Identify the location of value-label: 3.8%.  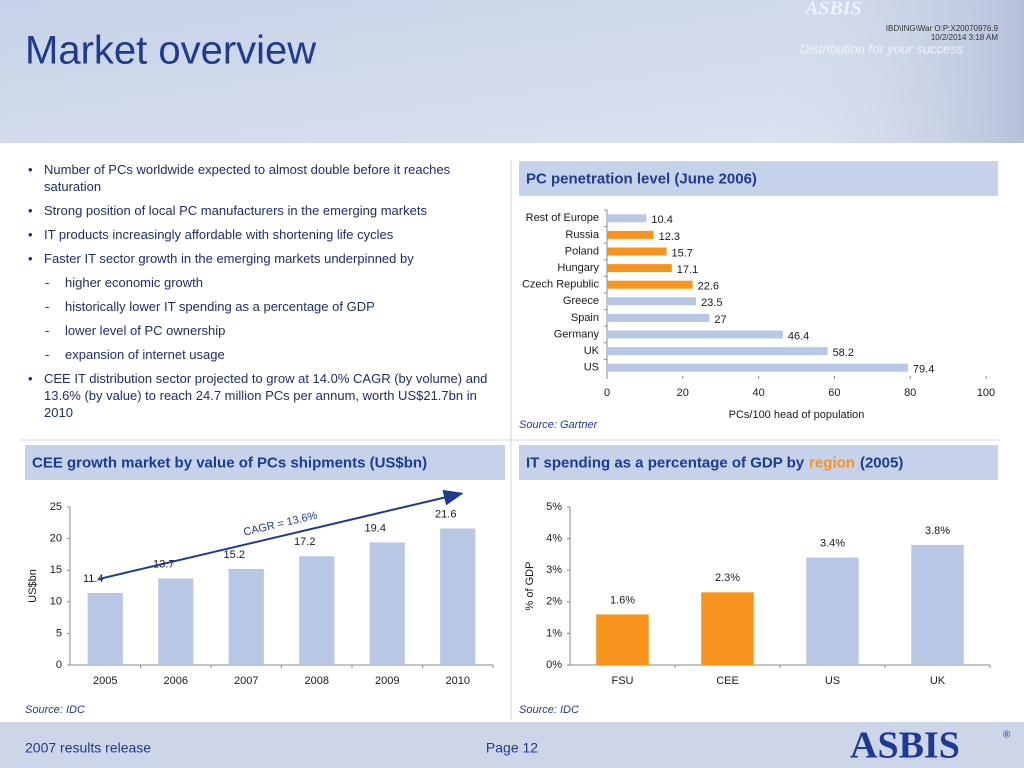
(937, 531).